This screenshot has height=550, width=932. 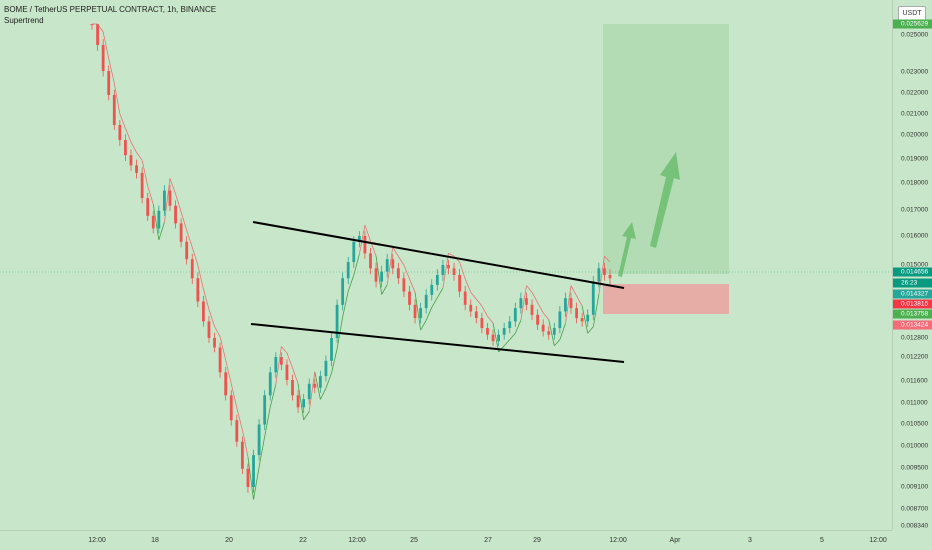 What do you see at coordinates (915, 72) in the screenshot?
I see `price-tick-label: 0.023000` at bounding box center [915, 72].